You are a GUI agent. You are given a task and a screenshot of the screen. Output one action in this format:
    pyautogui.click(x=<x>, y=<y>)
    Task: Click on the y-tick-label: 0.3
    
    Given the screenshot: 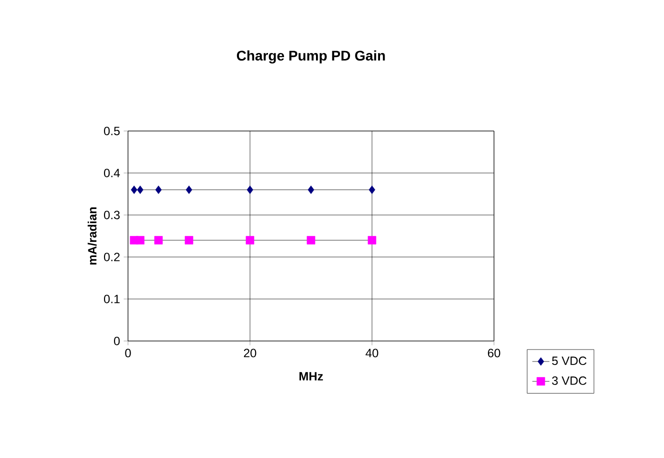 What is the action you would take?
    pyautogui.click(x=112, y=215)
    